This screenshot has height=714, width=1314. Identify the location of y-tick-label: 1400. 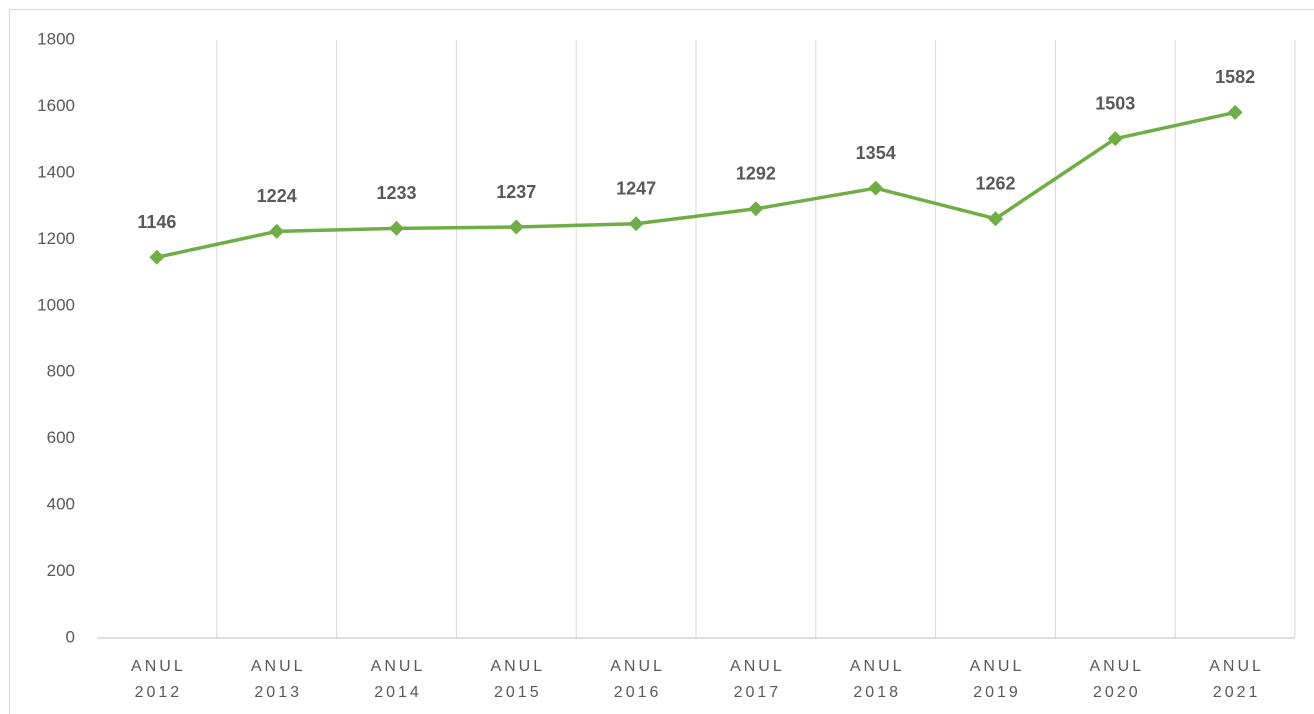
(56, 171).